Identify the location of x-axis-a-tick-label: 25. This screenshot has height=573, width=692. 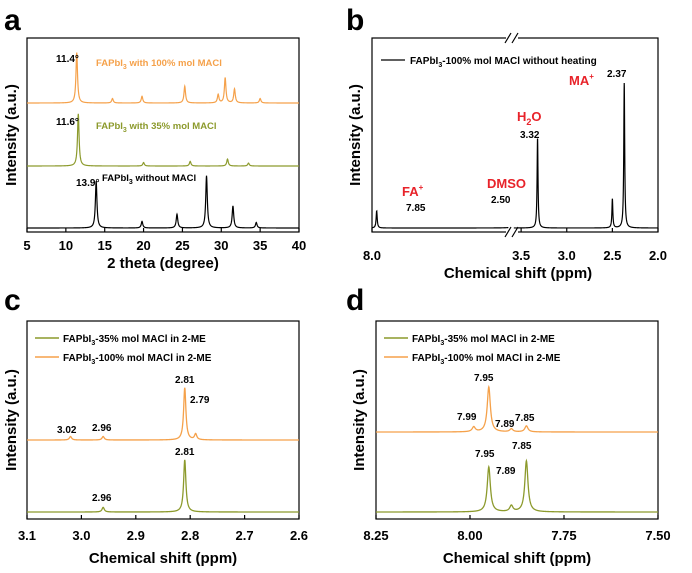
(182, 245).